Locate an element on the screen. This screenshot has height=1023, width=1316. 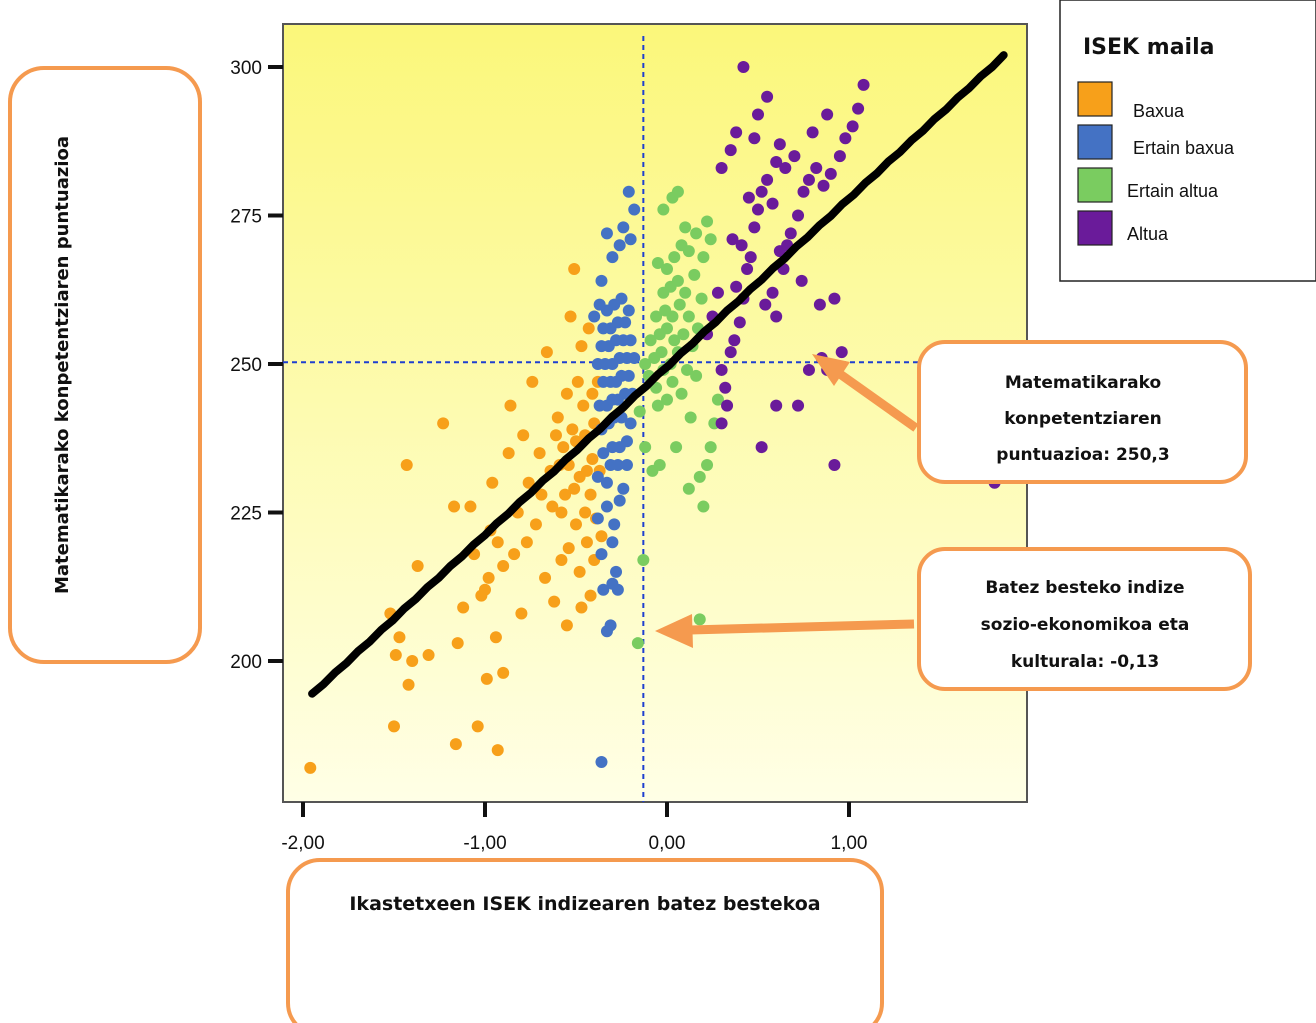
callout-mean-x-line-1: Batez besteko indize is located at coordinates (1084, 588).